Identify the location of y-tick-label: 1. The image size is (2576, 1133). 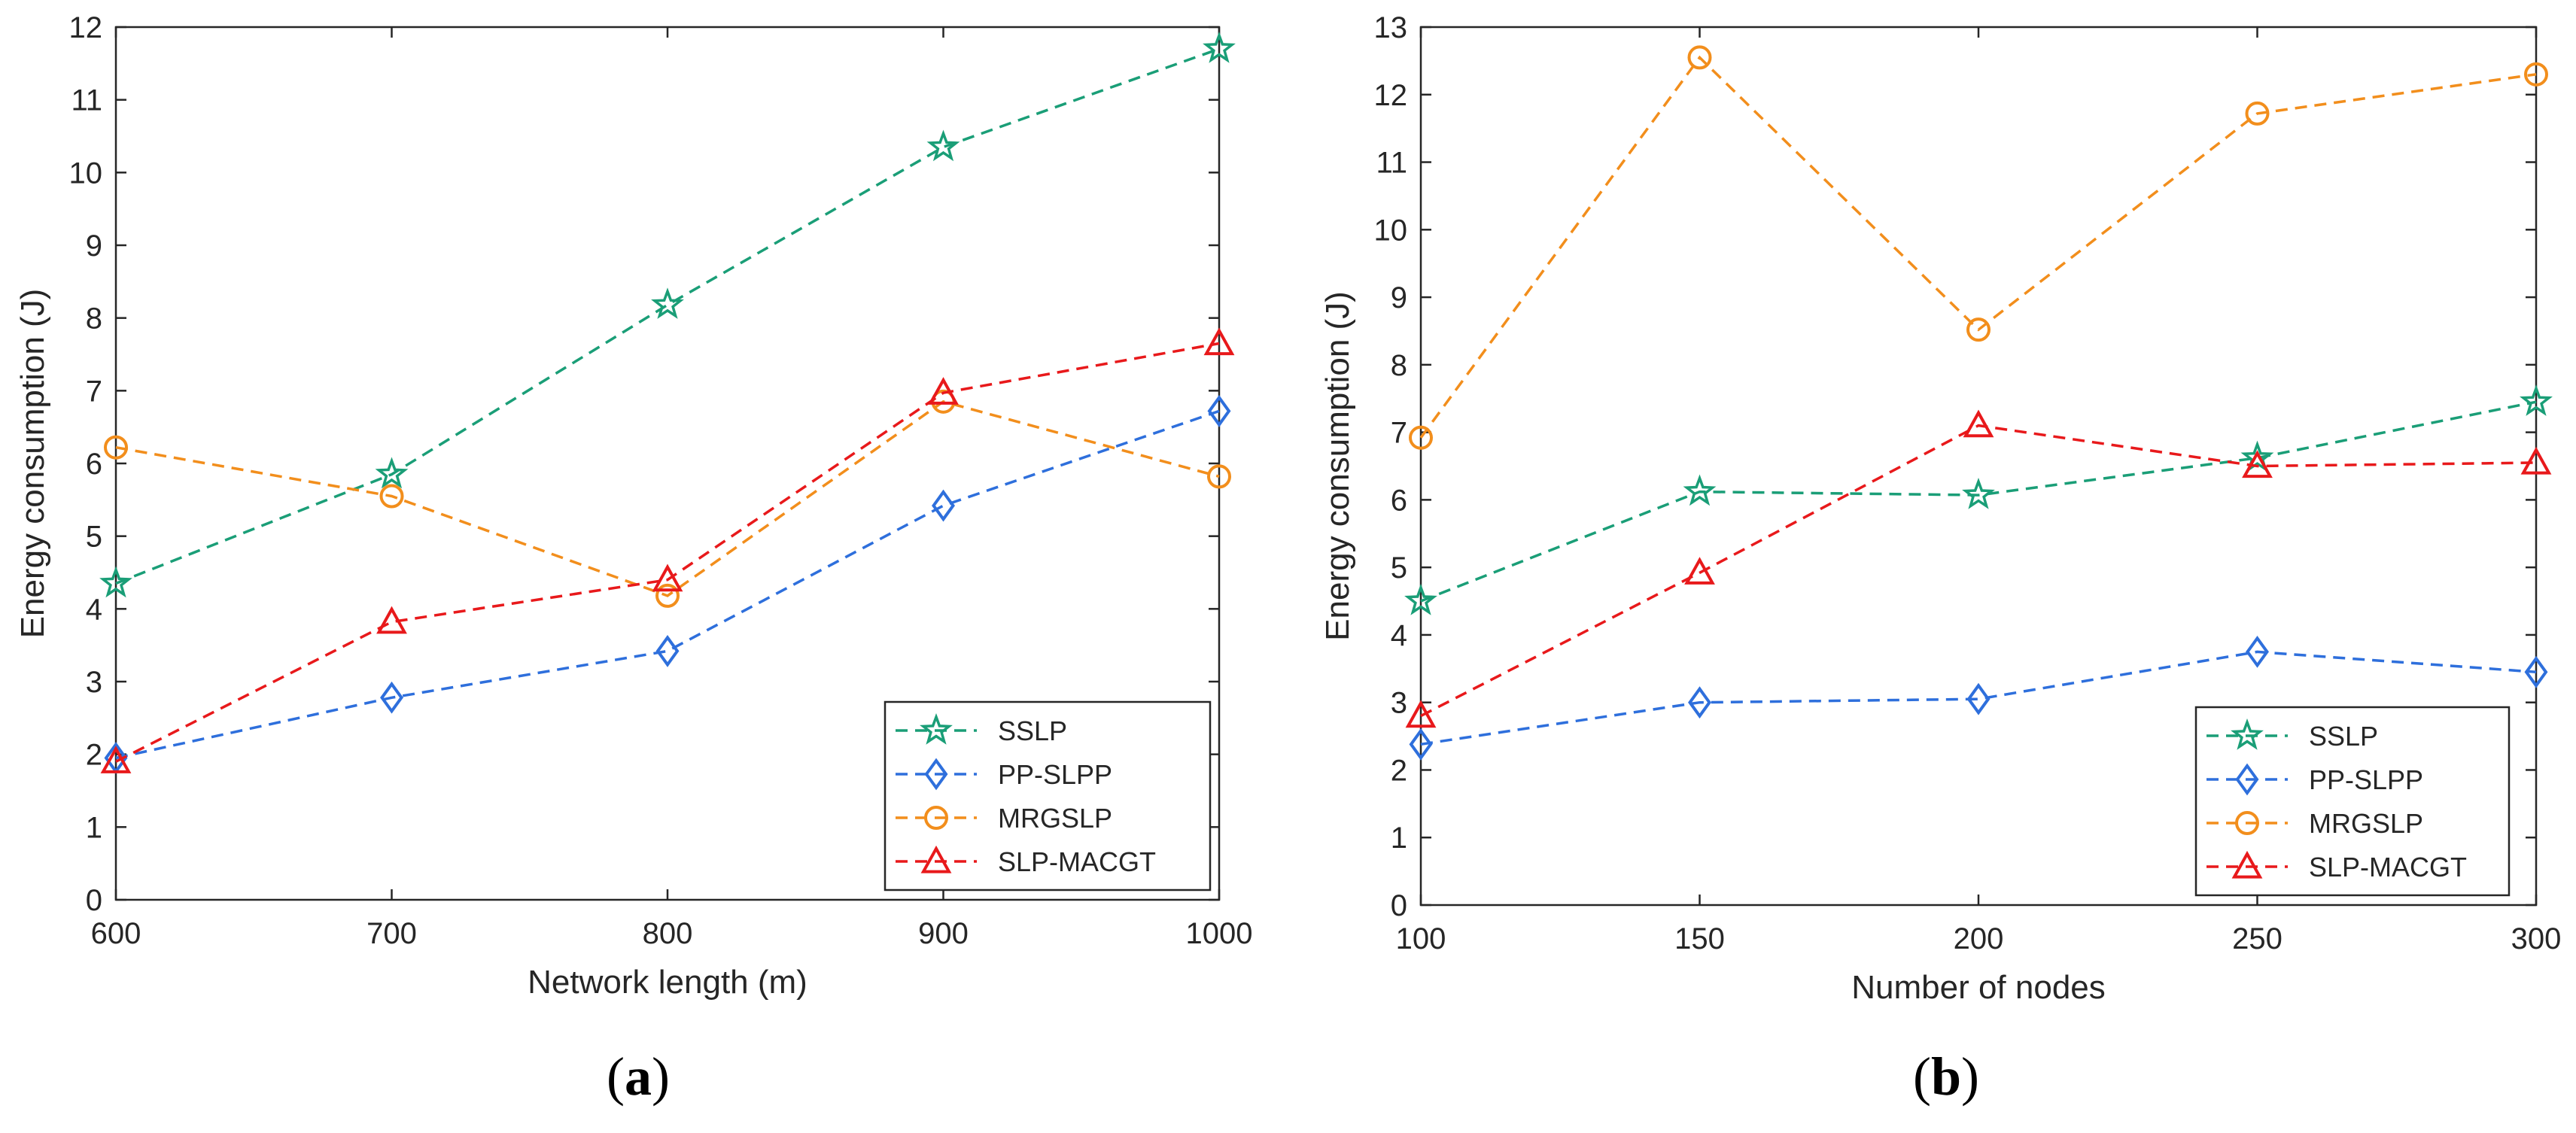
(94, 827).